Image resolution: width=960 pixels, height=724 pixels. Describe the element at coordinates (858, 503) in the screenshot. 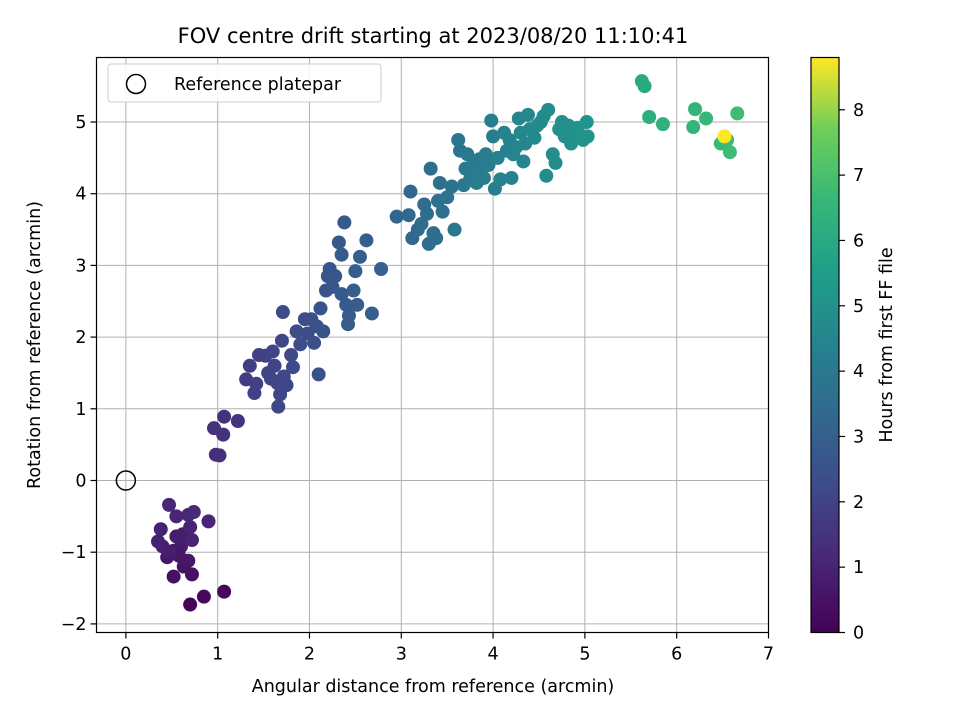

I see `colorbar-tick-label: 2` at that location.